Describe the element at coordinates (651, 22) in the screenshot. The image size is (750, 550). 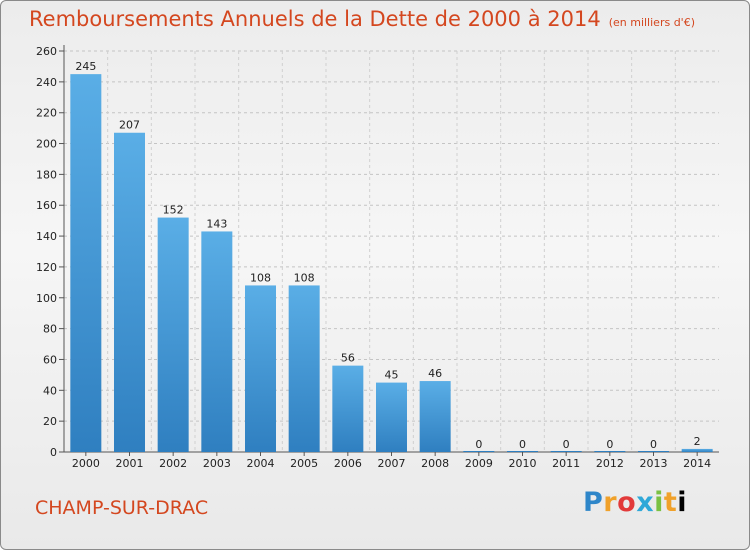
I see `chart-subtitle: (en milliers d'€)` at that location.